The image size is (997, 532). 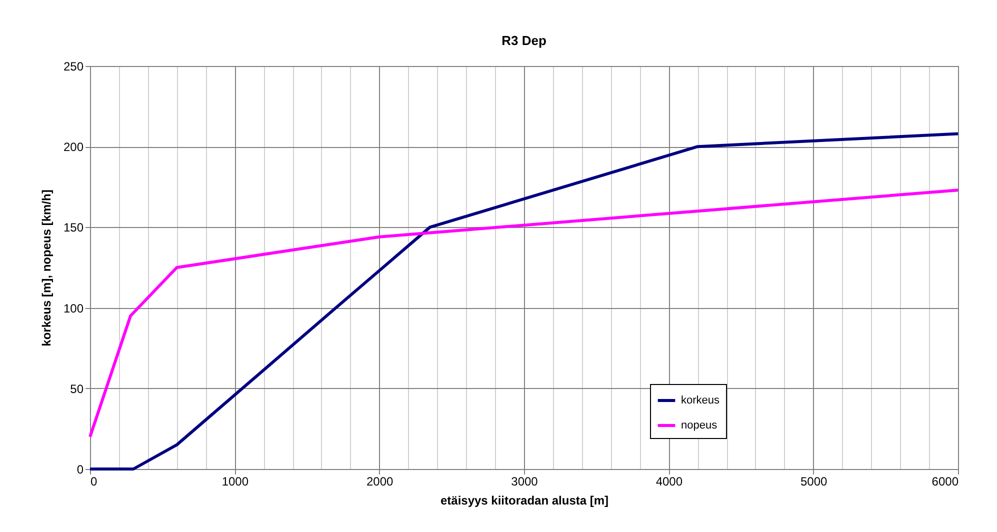 I want to click on x-tick-label: 1000, so click(x=235, y=481).